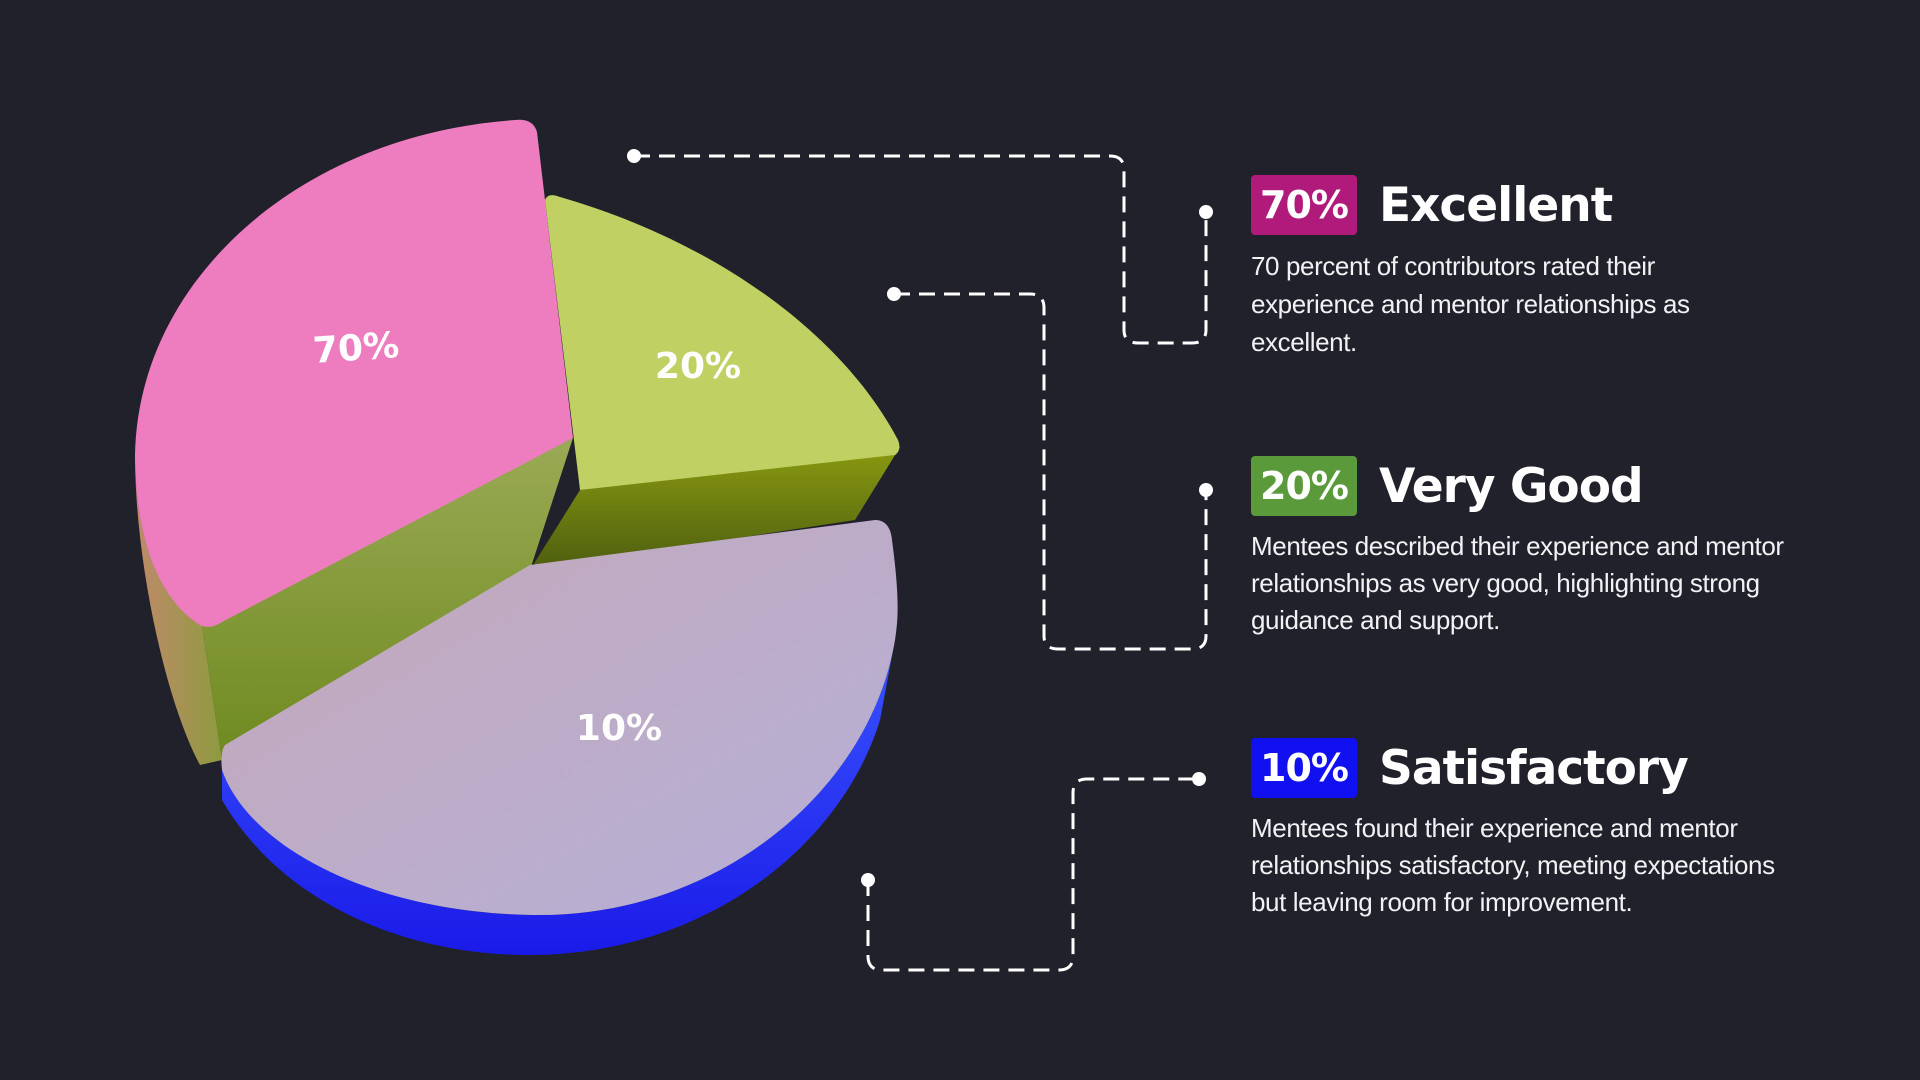 Image resolution: width=1920 pixels, height=1080 pixels. I want to click on slice-very-good-side, so click(715, 508).